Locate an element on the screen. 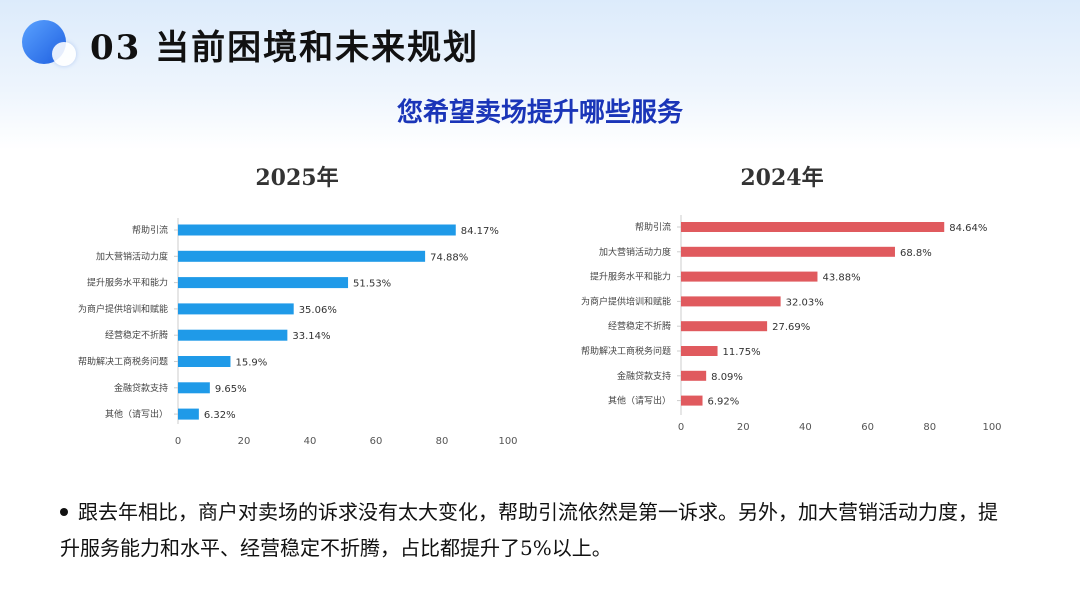 The image size is (1080, 608). data-label: 27.69% is located at coordinates (791, 327).